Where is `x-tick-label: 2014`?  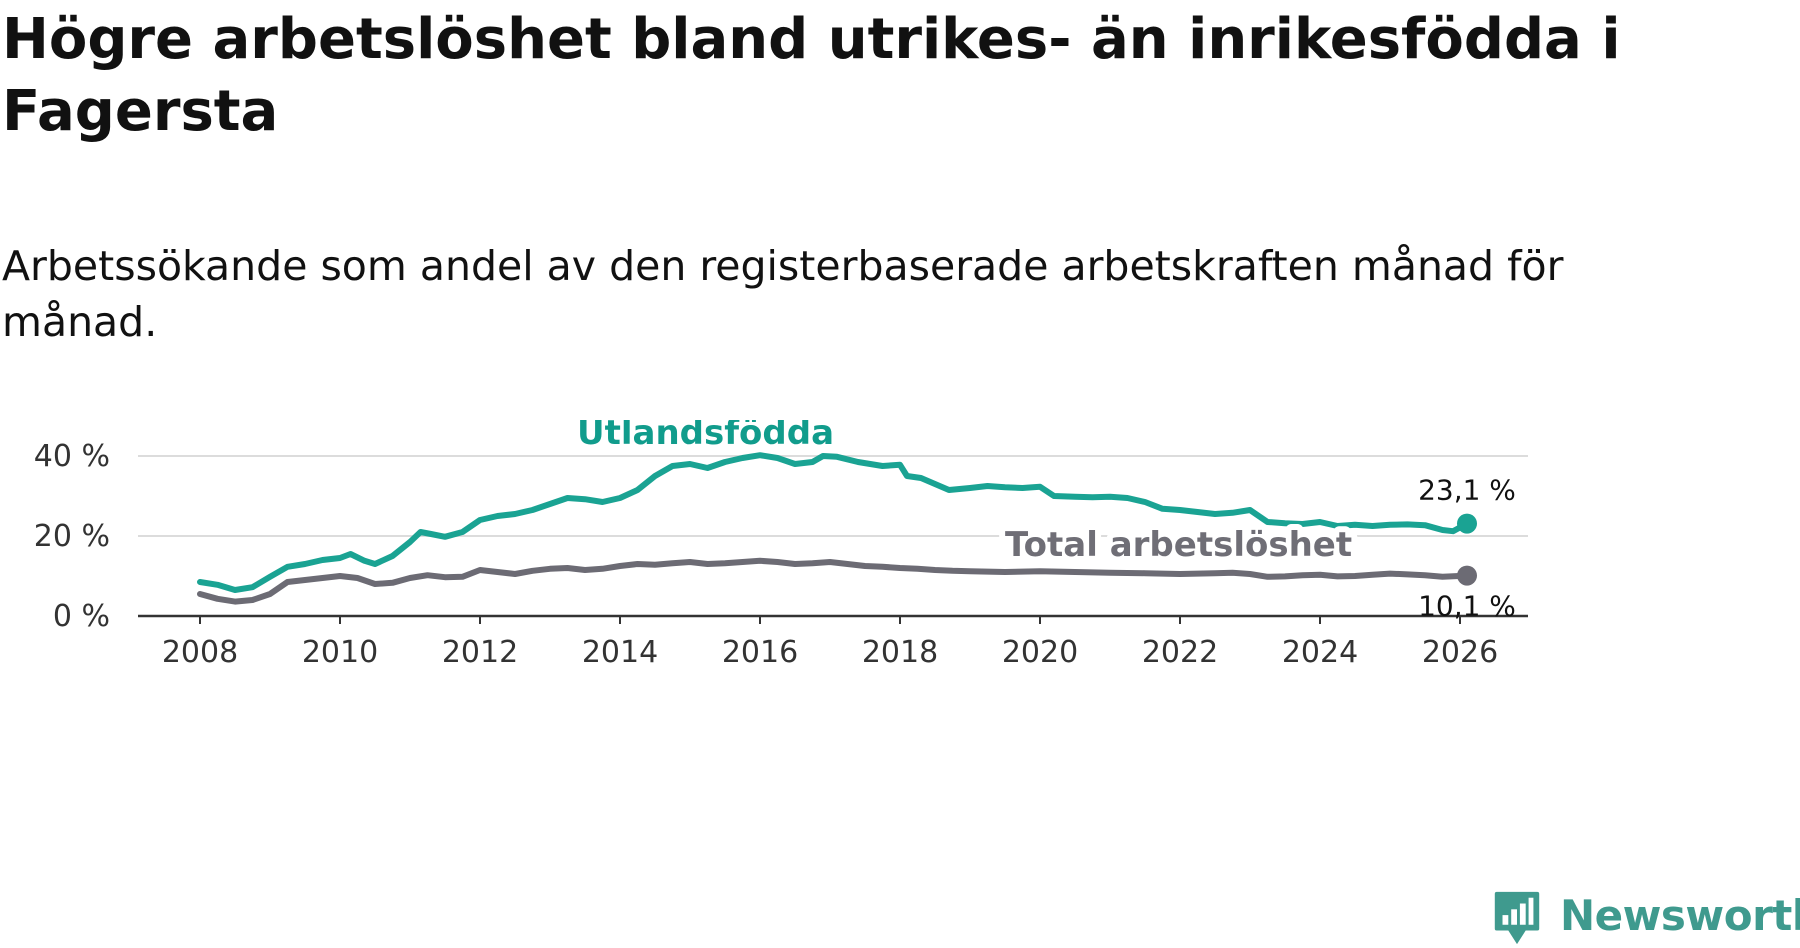
x-tick-label: 2014 is located at coordinates (620, 652).